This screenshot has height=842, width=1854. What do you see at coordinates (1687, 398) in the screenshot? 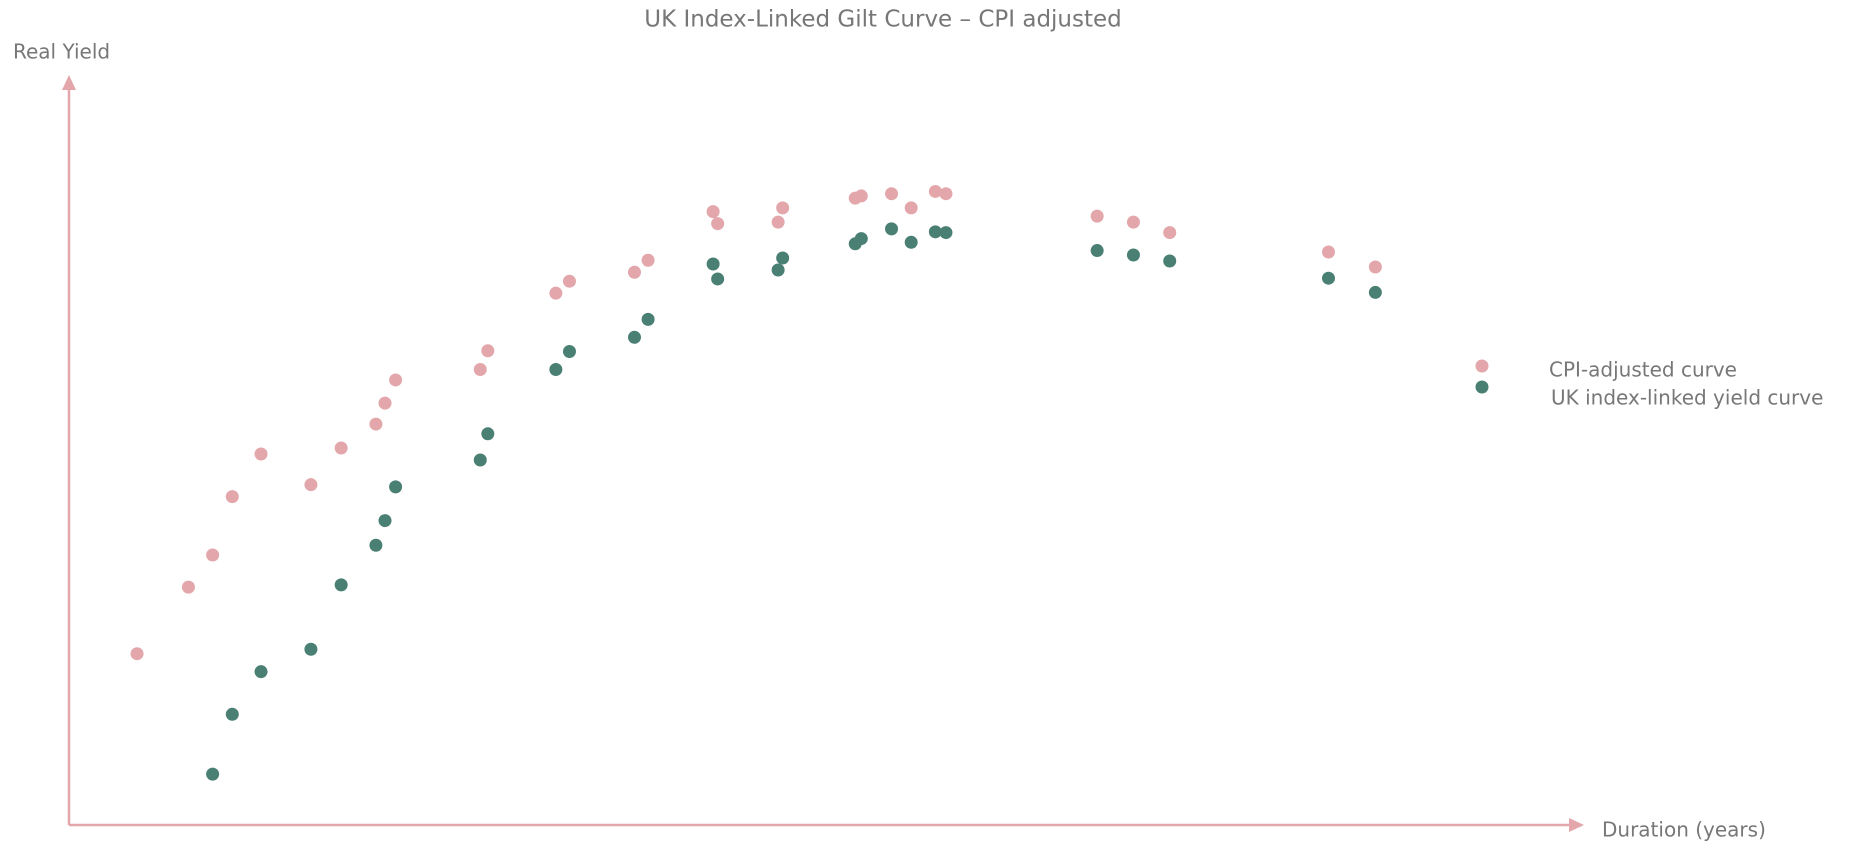
I see `legend-label: UK index-linked yield curve` at bounding box center [1687, 398].